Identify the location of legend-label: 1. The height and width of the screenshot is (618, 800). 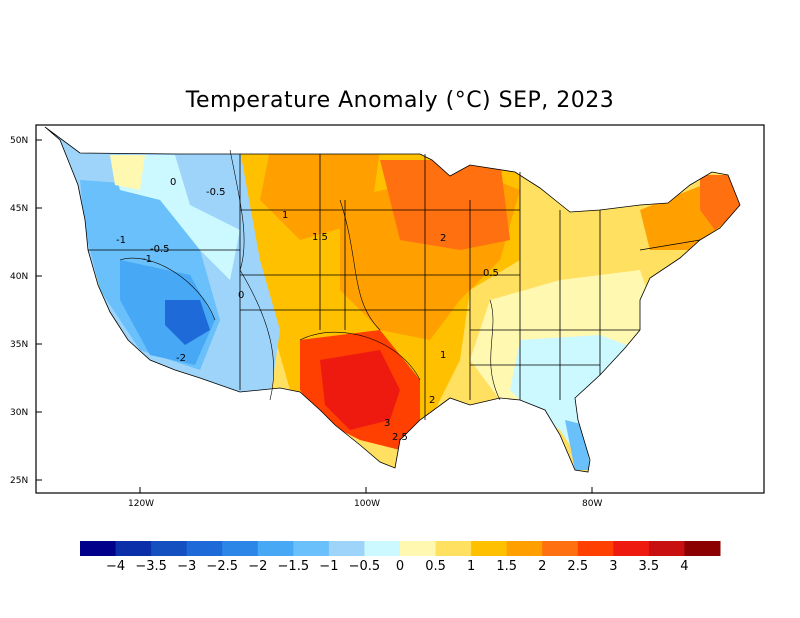
(471, 566).